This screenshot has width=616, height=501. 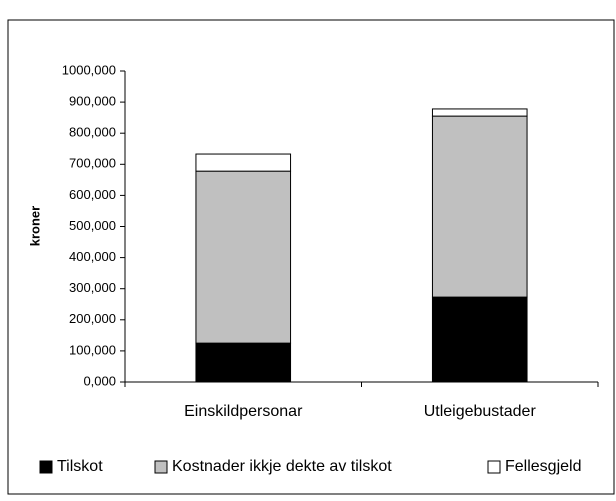 What do you see at coordinates (92, 225) in the screenshot?
I see `y-tick-label: 500,000` at bounding box center [92, 225].